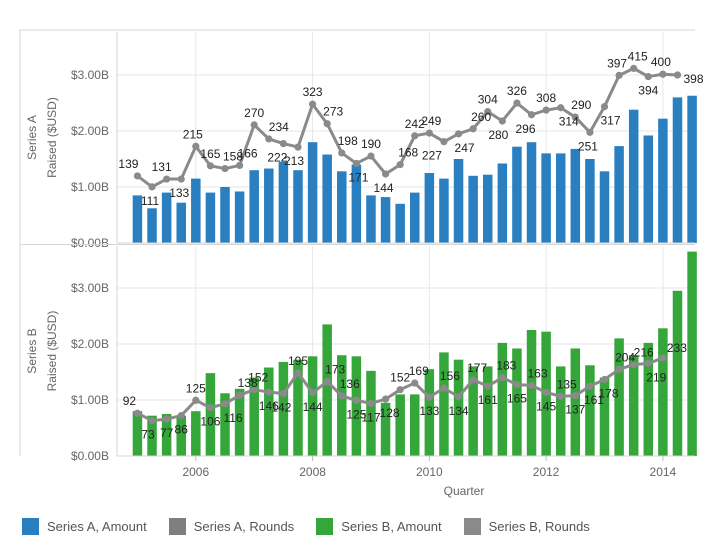 The height and width of the screenshot is (550, 710). Describe the element at coordinates (526, 526) in the screenshot. I see `legend-item: Series B, Rounds` at that location.